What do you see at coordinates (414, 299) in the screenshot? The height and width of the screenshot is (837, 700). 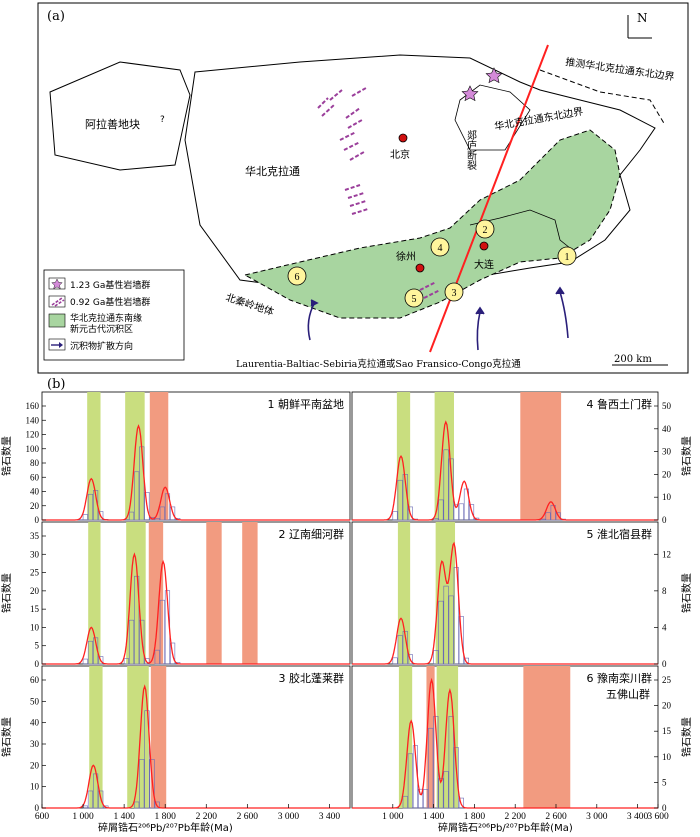 I see `site-number: 5` at bounding box center [414, 299].